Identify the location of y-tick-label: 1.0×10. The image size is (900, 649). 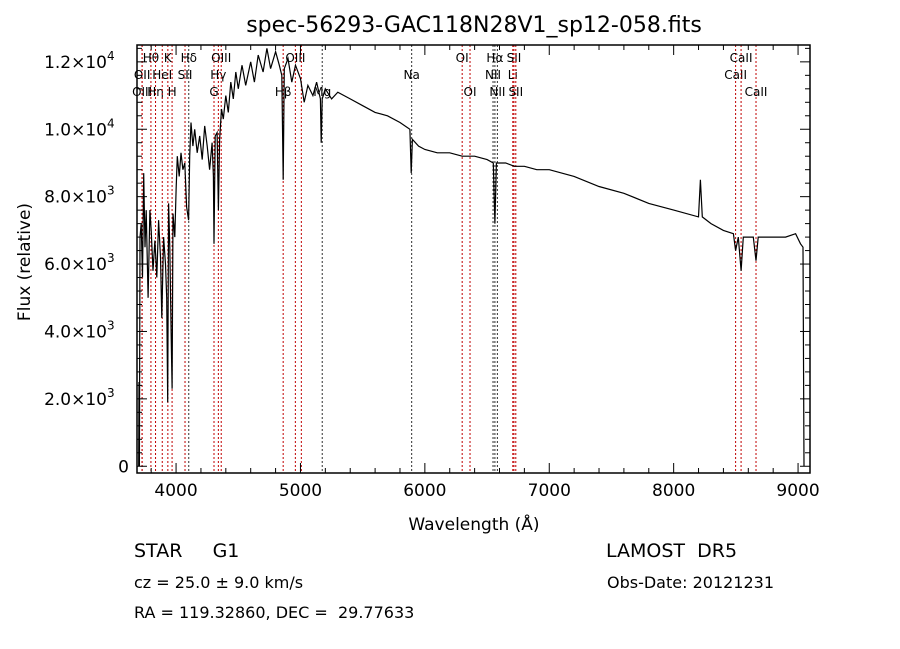
(75, 130).